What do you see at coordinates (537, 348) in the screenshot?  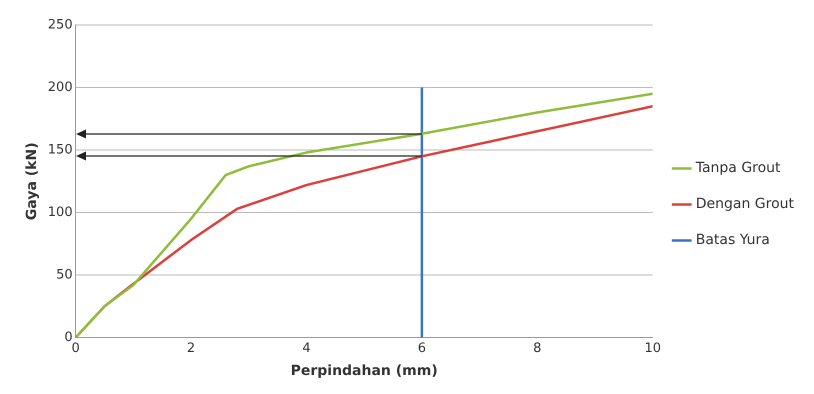 I see `x-tick-label: 8` at bounding box center [537, 348].